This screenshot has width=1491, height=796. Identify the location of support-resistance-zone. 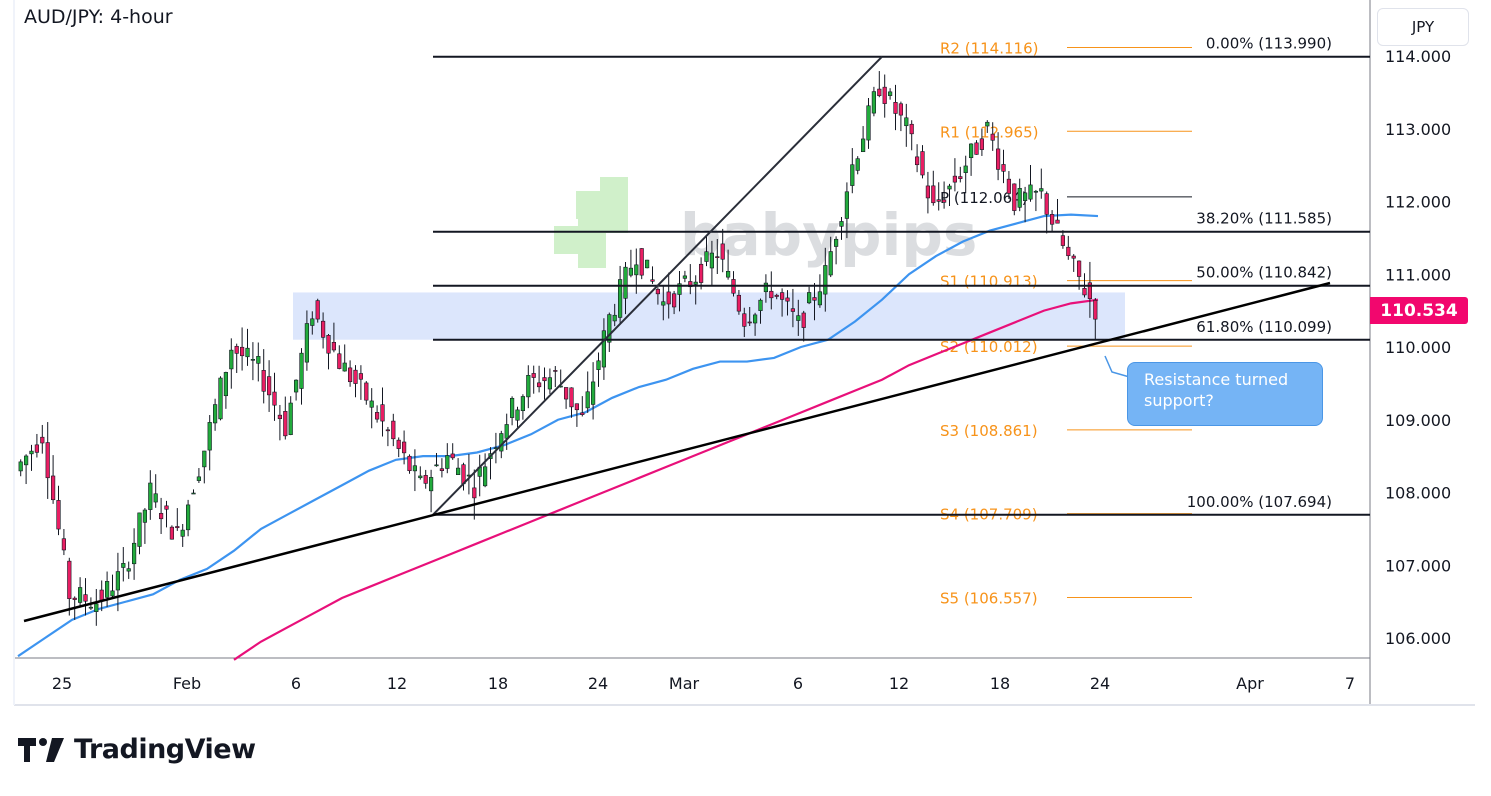
(709, 316).